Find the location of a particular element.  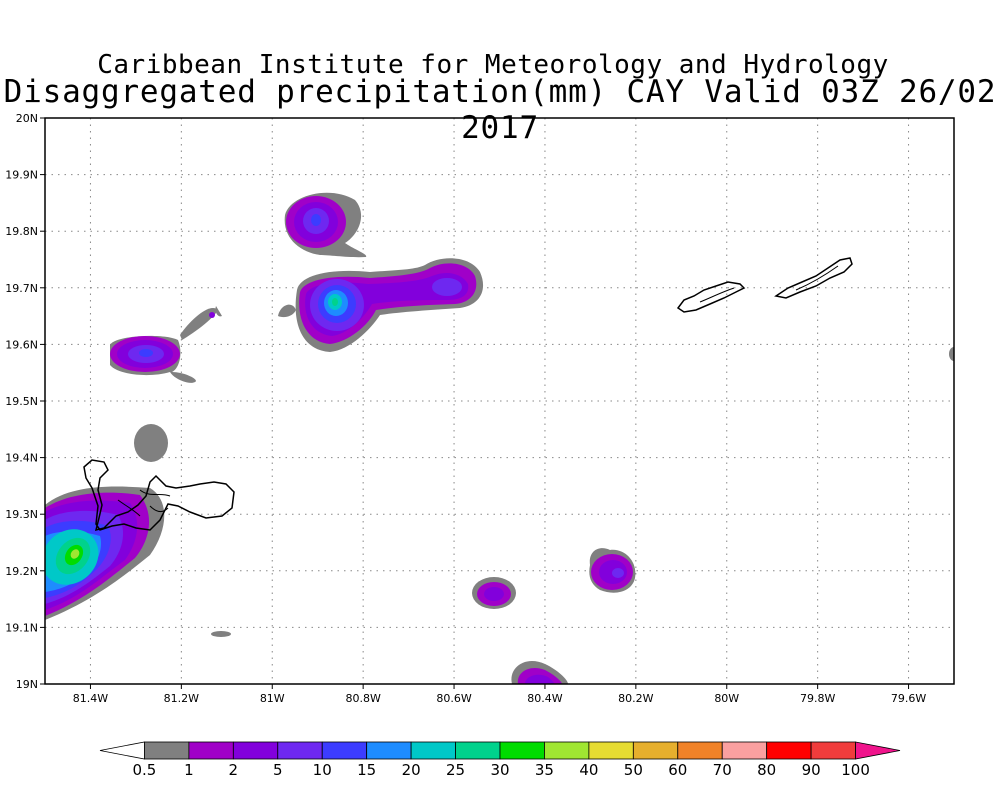

colorbar-label: 2 is located at coordinates (234, 770).